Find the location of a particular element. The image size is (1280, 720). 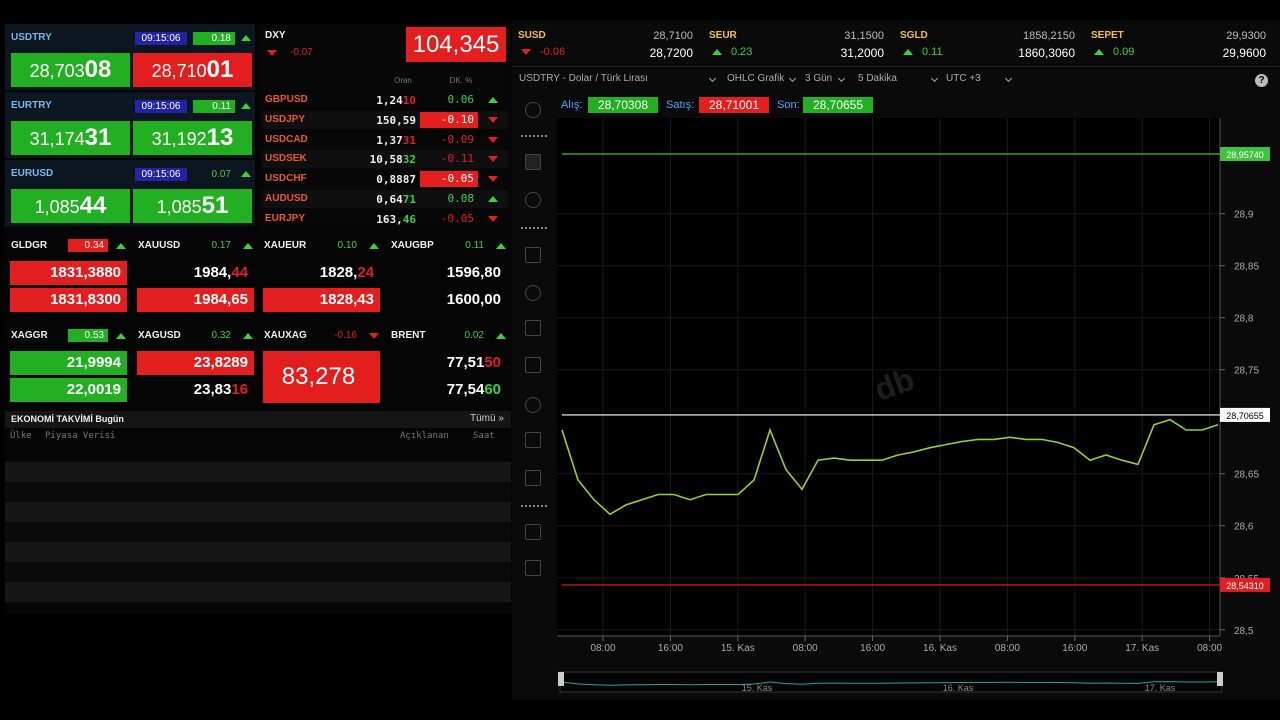

price-line is located at coordinates (890, 467).